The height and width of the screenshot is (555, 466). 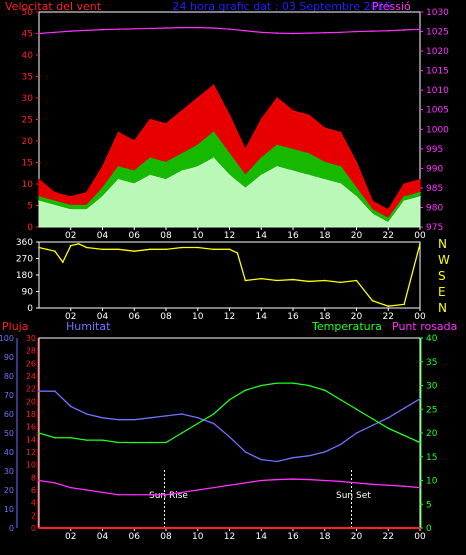 What do you see at coordinates (9, 395) in the screenshot?
I see `humidity-tick-label: 70` at bounding box center [9, 395].